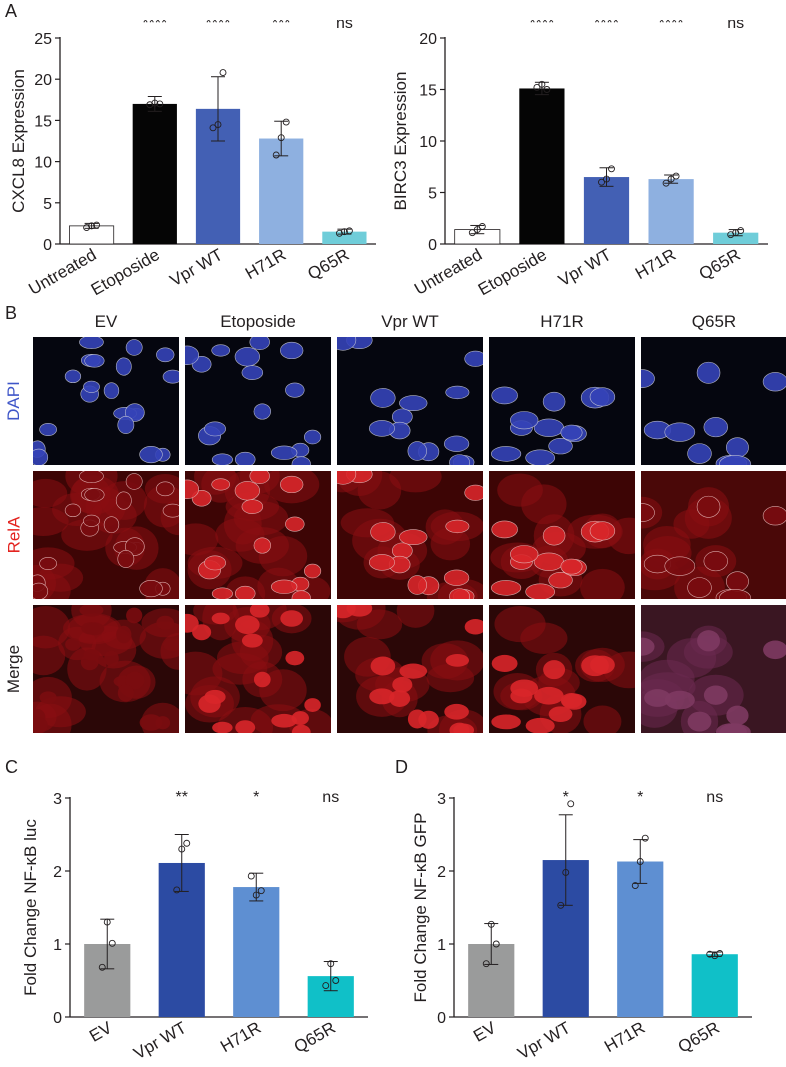  What do you see at coordinates (512, 272) in the screenshot?
I see `x-tick-label-etoposide: Etoposide` at bounding box center [512, 272].